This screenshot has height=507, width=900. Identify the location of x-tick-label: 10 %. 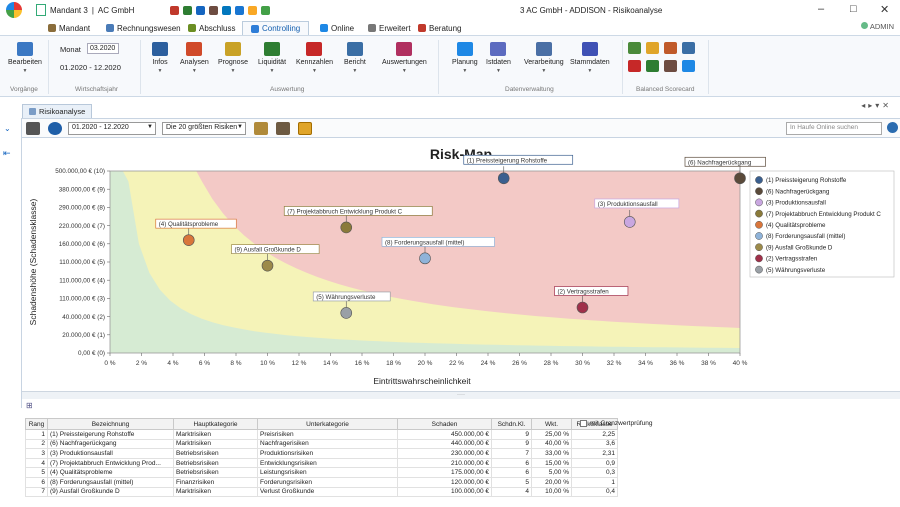
(267, 363).